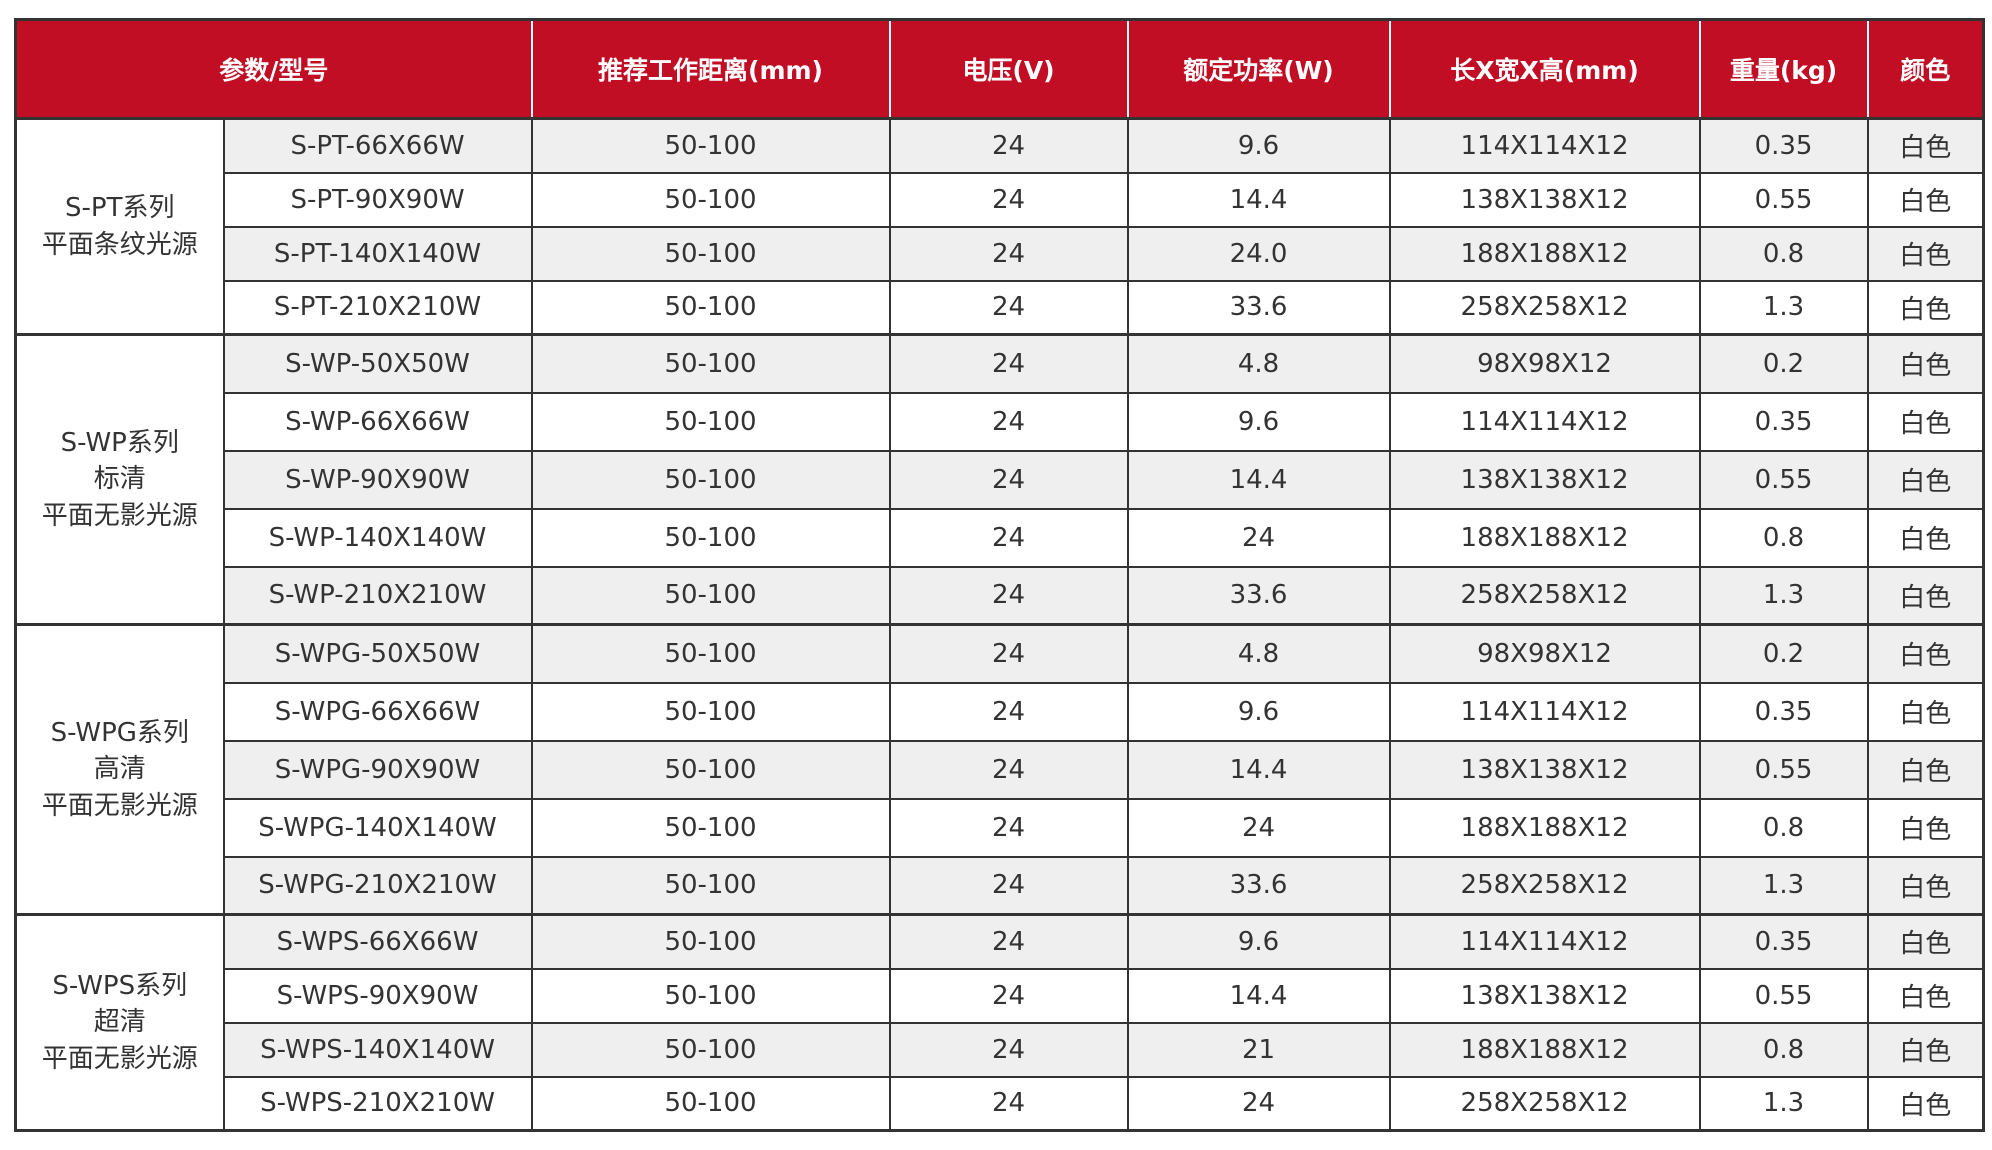  I want to click on series-cell: S-WP系列 标清 平面无影光源, so click(119, 479).